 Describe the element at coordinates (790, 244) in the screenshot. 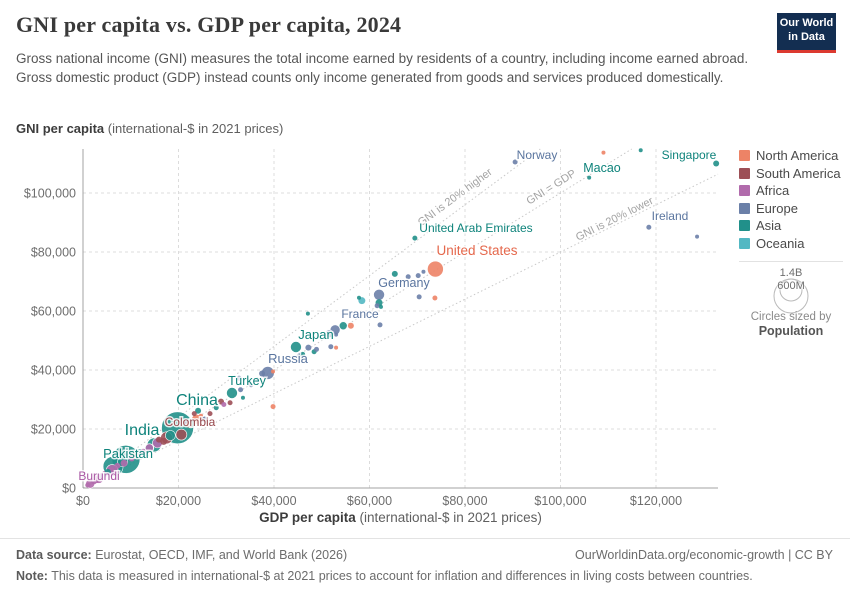

I see `legend-item-oceania: Oceania` at that location.